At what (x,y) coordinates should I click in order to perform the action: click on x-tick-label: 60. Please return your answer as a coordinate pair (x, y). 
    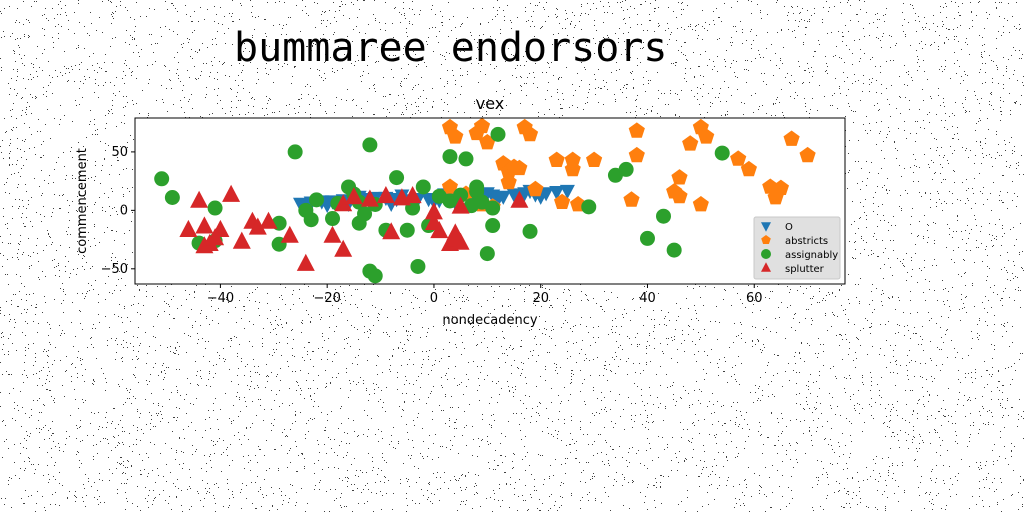
    Looking at the image, I should click on (754, 298).